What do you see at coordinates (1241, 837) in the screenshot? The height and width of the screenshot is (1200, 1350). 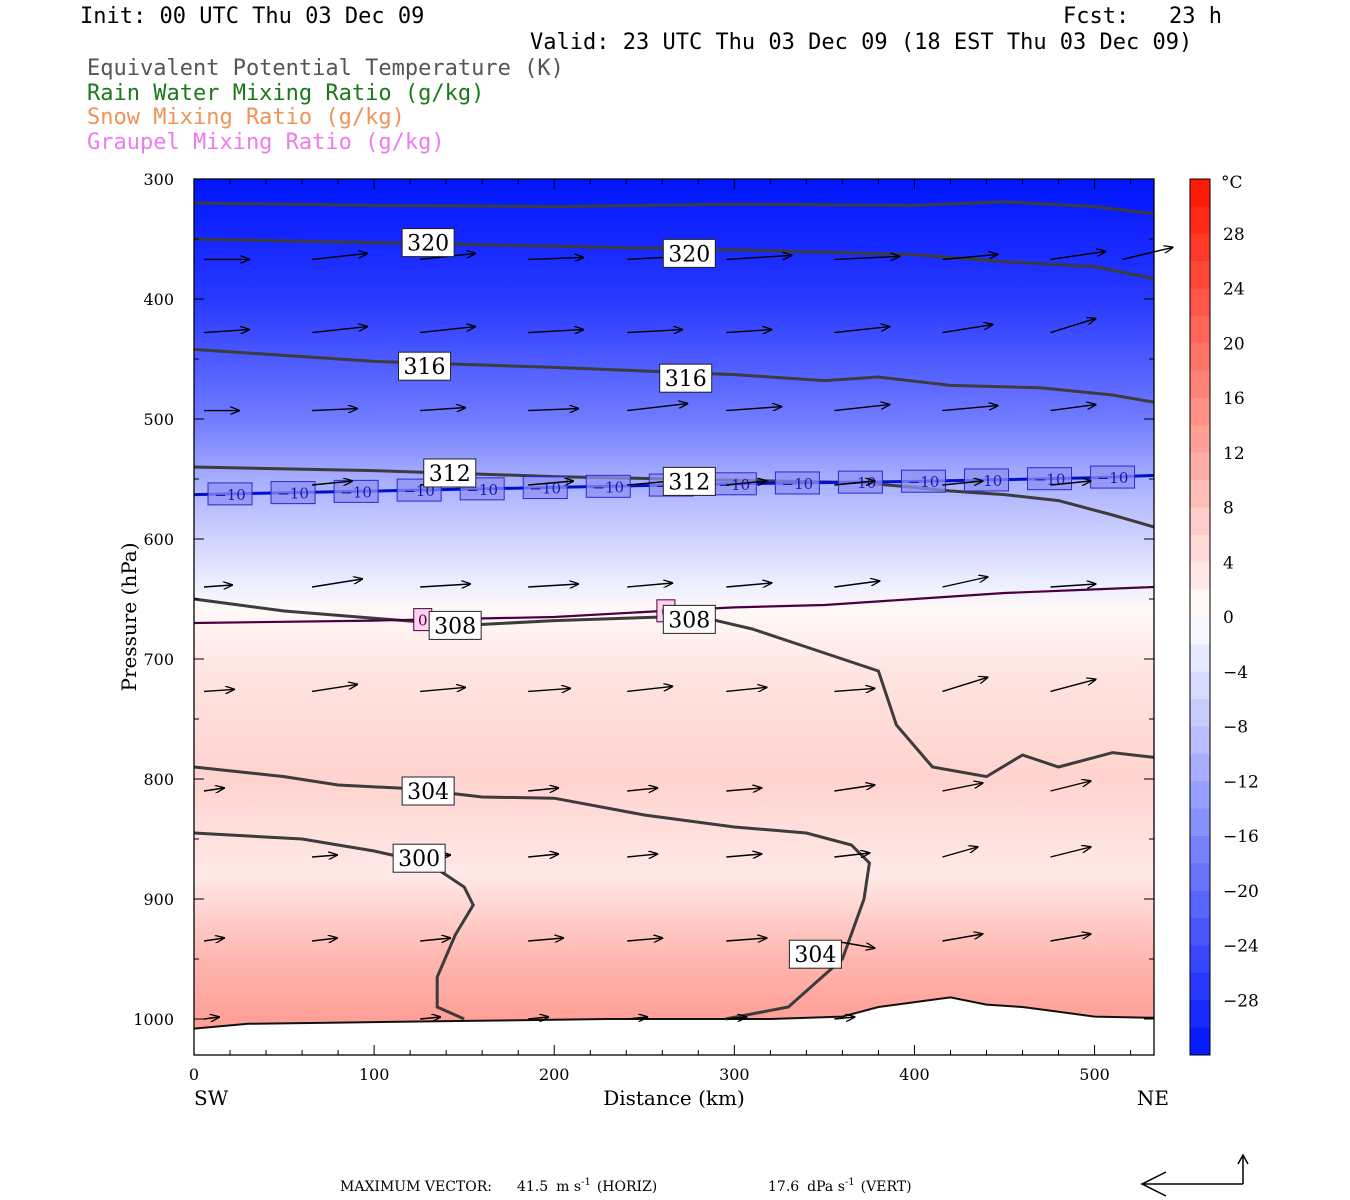 I see `colorbar-tick-label: −16` at bounding box center [1241, 837].